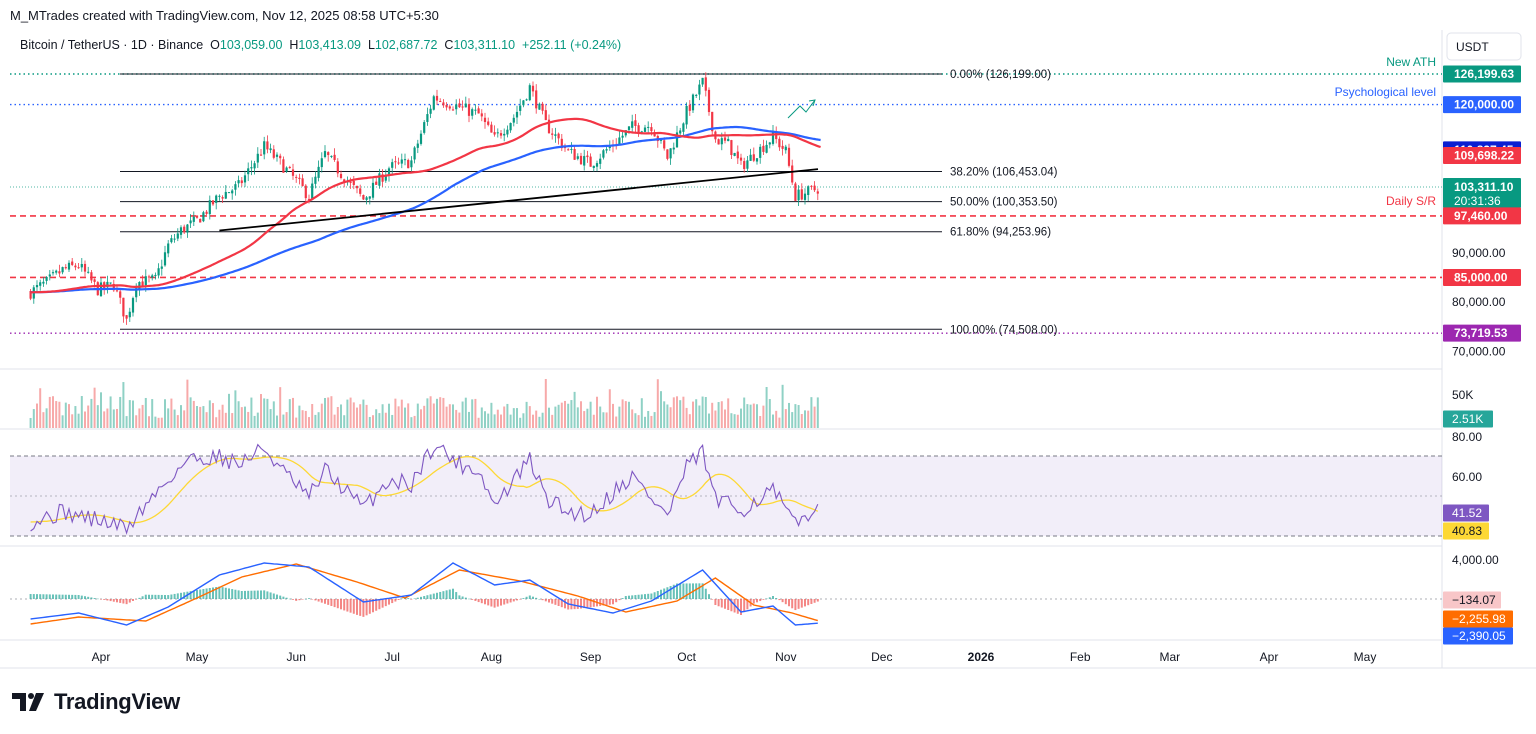 Image resolution: width=1536 pixels, height=734 pixels. I want to click on symbol-name: Bitcoin / TetherUS · 1D · Binance, so click(112, 45).